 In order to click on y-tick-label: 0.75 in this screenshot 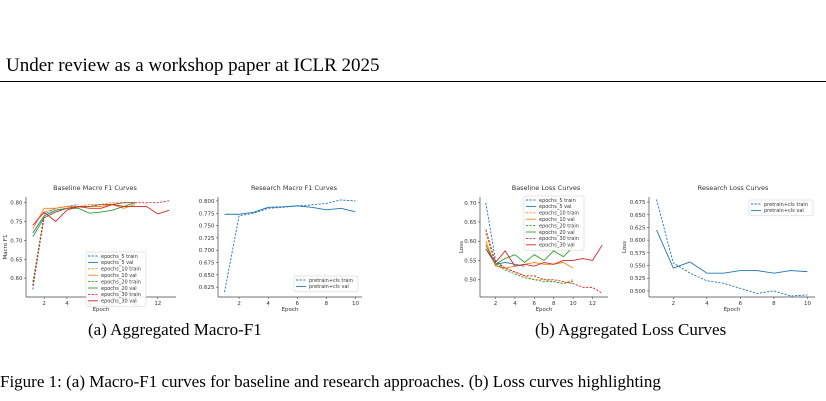, I will do `click(16, 223)`.